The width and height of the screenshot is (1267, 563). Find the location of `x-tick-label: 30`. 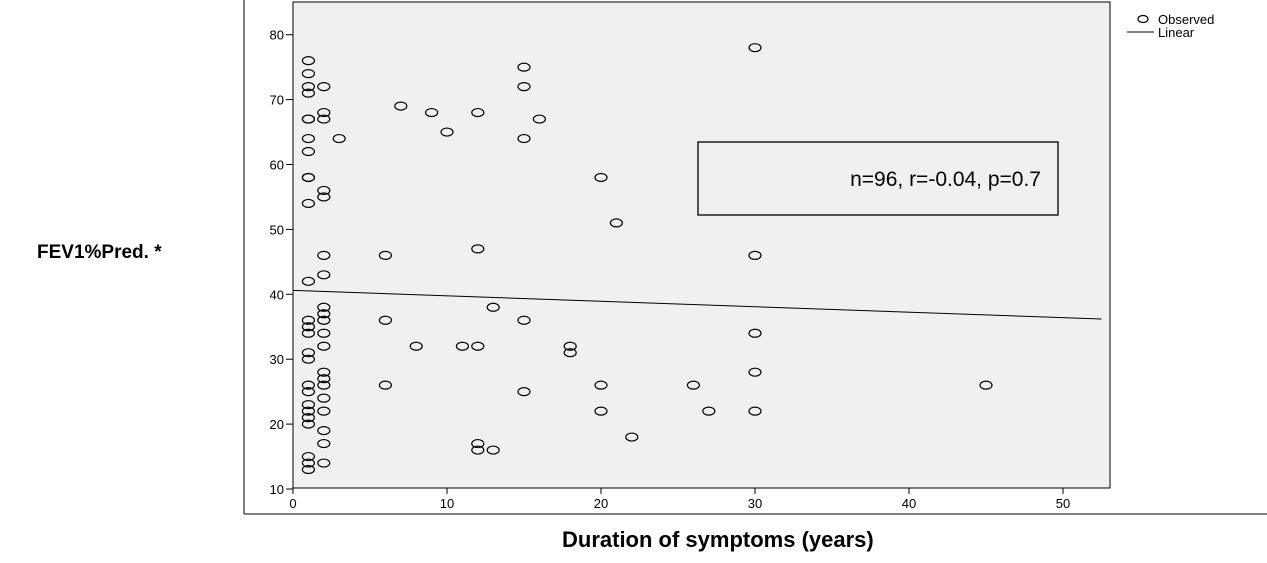

x-tick-label: 30 is located at coordinates (755, 503).